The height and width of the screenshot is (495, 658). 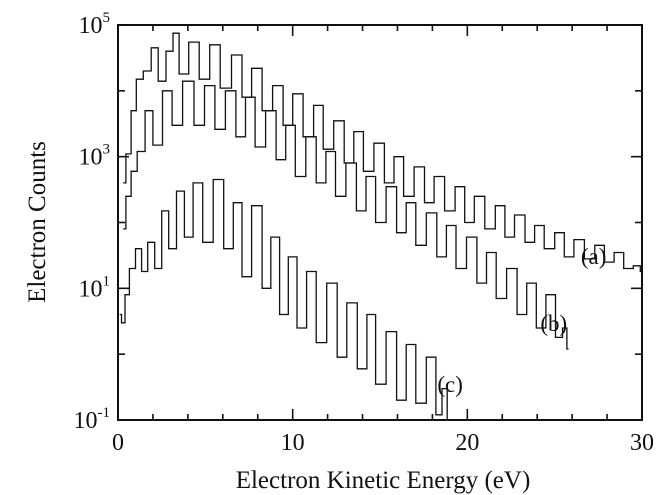 What do you see at coordinates (95, 24) in the screenshot?
I see `y-tick-label: 10⁵` at bounding box center [95, 24].